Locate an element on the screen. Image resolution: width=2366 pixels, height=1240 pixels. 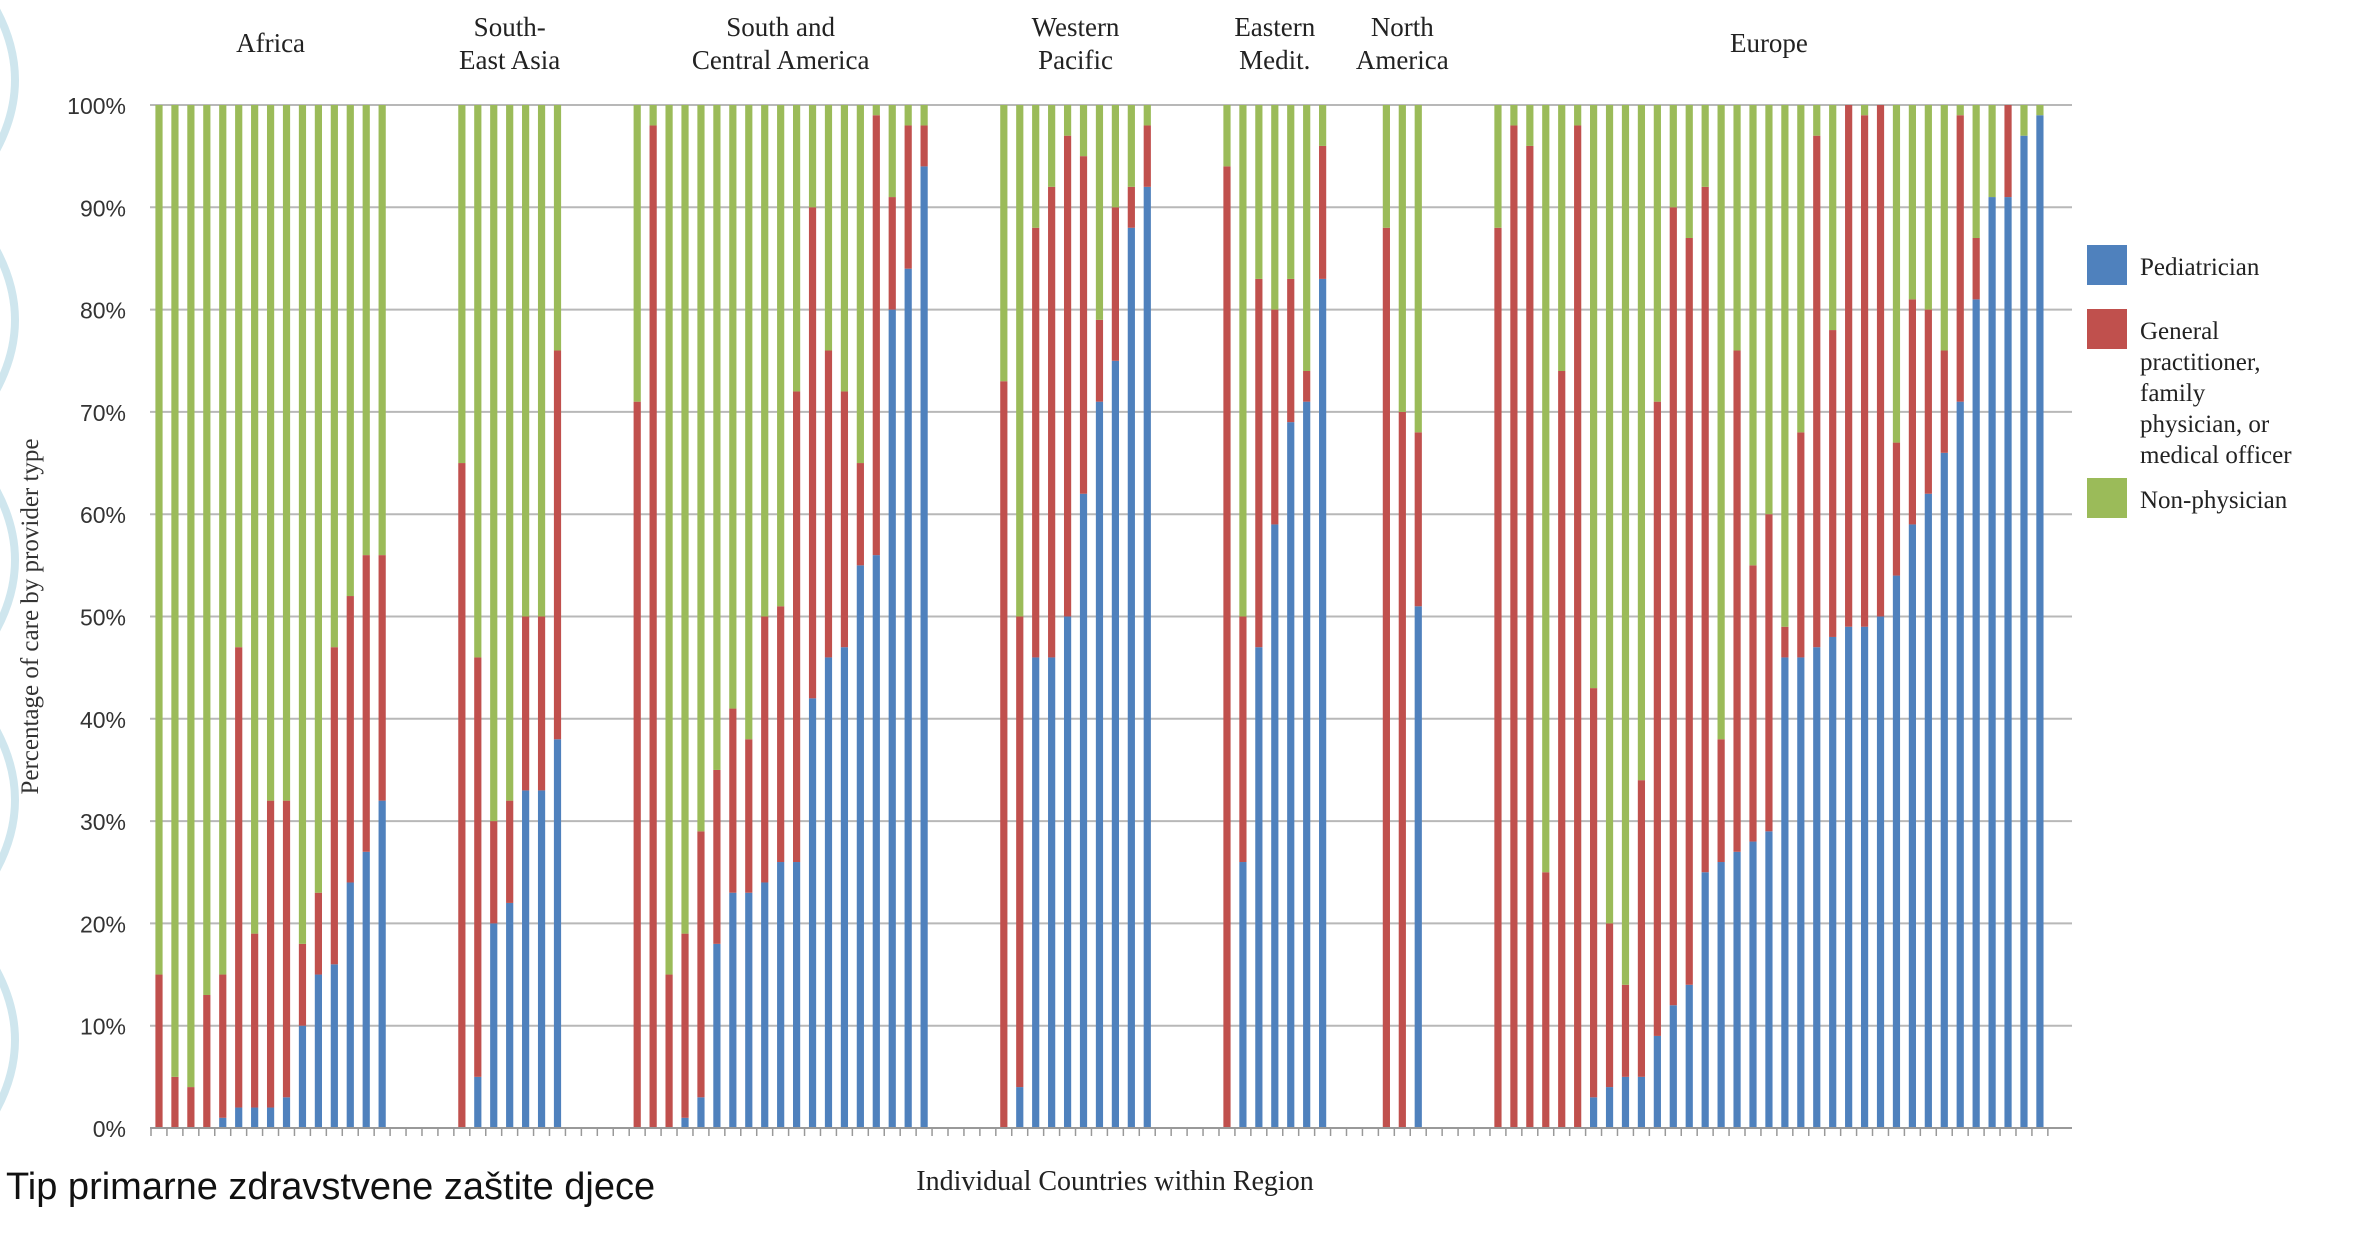
legend-label: Non-physician is located at coordinates (2214, 500).